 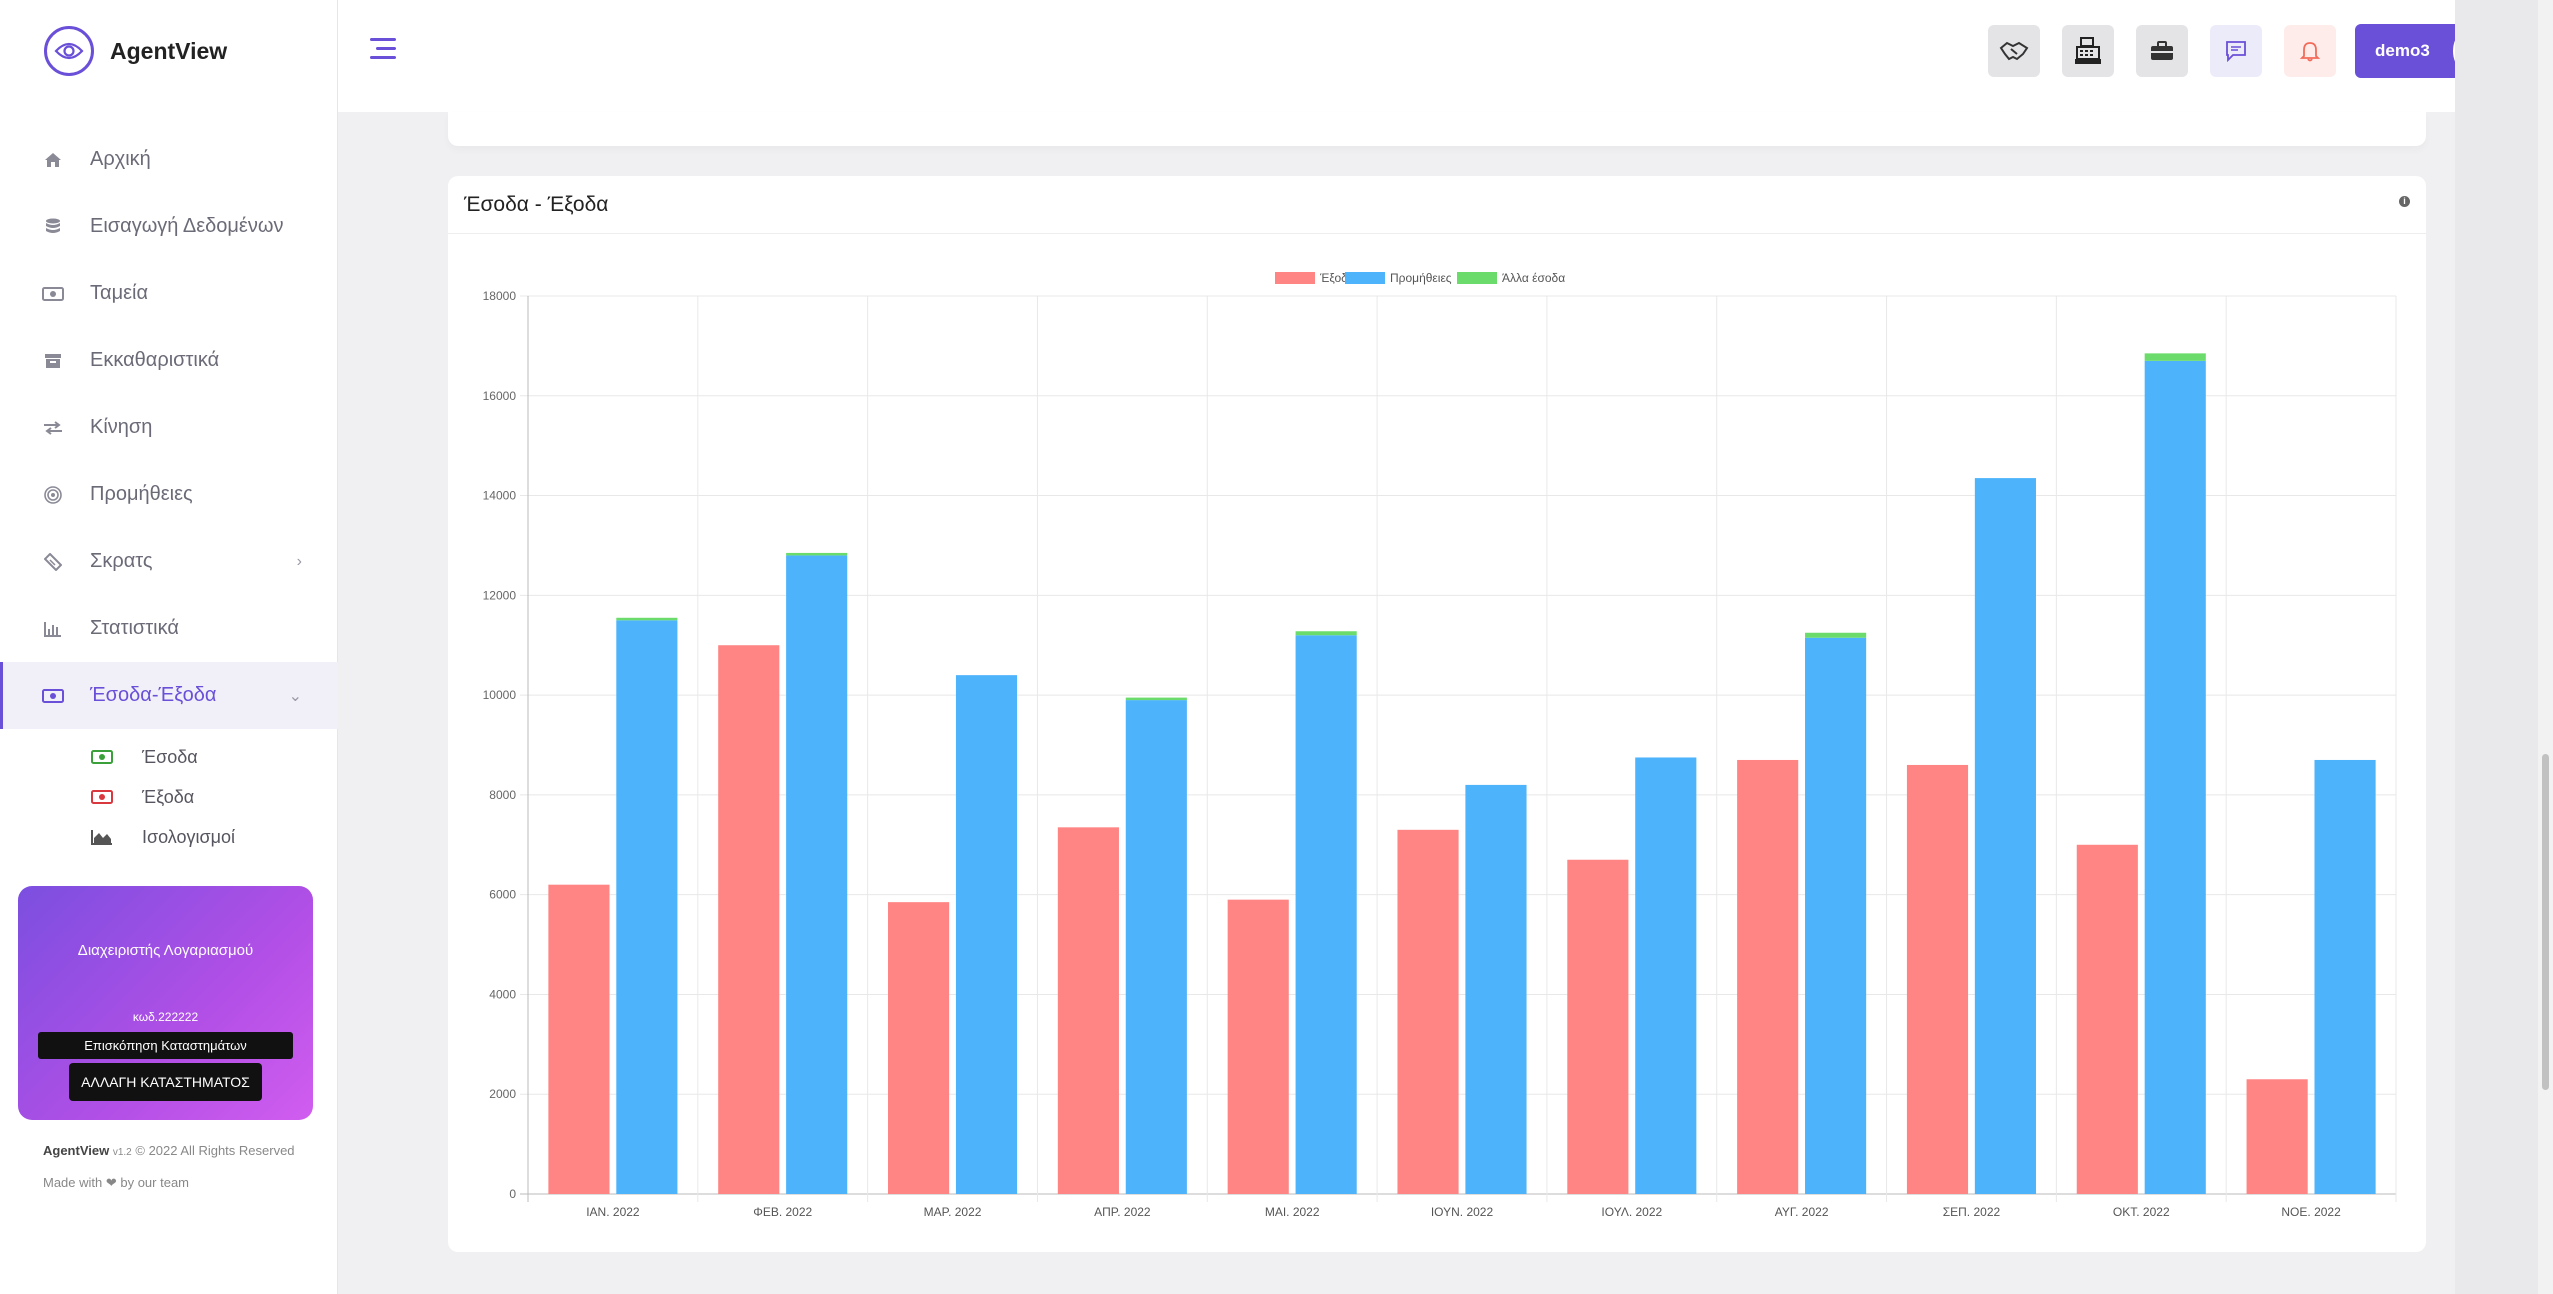 I want to click on scrollbar, so click(x=2545, y=647).